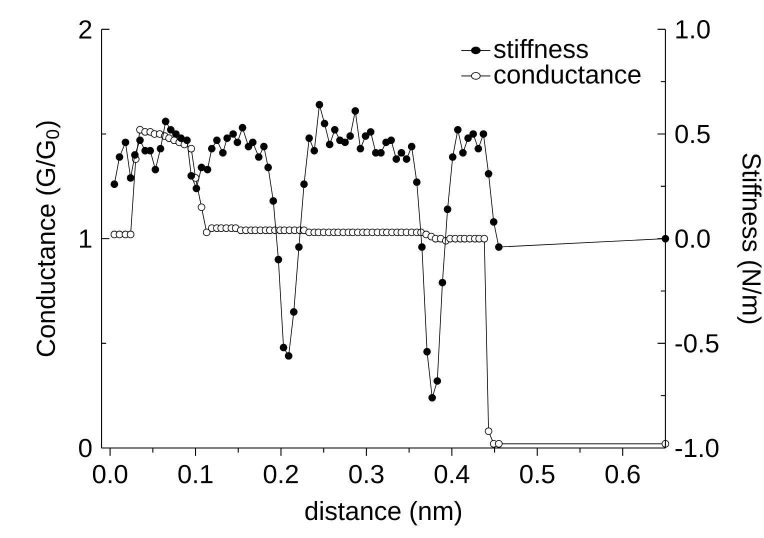 The width and height of the screenshot is (764, 538). Describe the element at coordinates (567, 74) in the screenshot. I see `legend-label: conductance` at that location.